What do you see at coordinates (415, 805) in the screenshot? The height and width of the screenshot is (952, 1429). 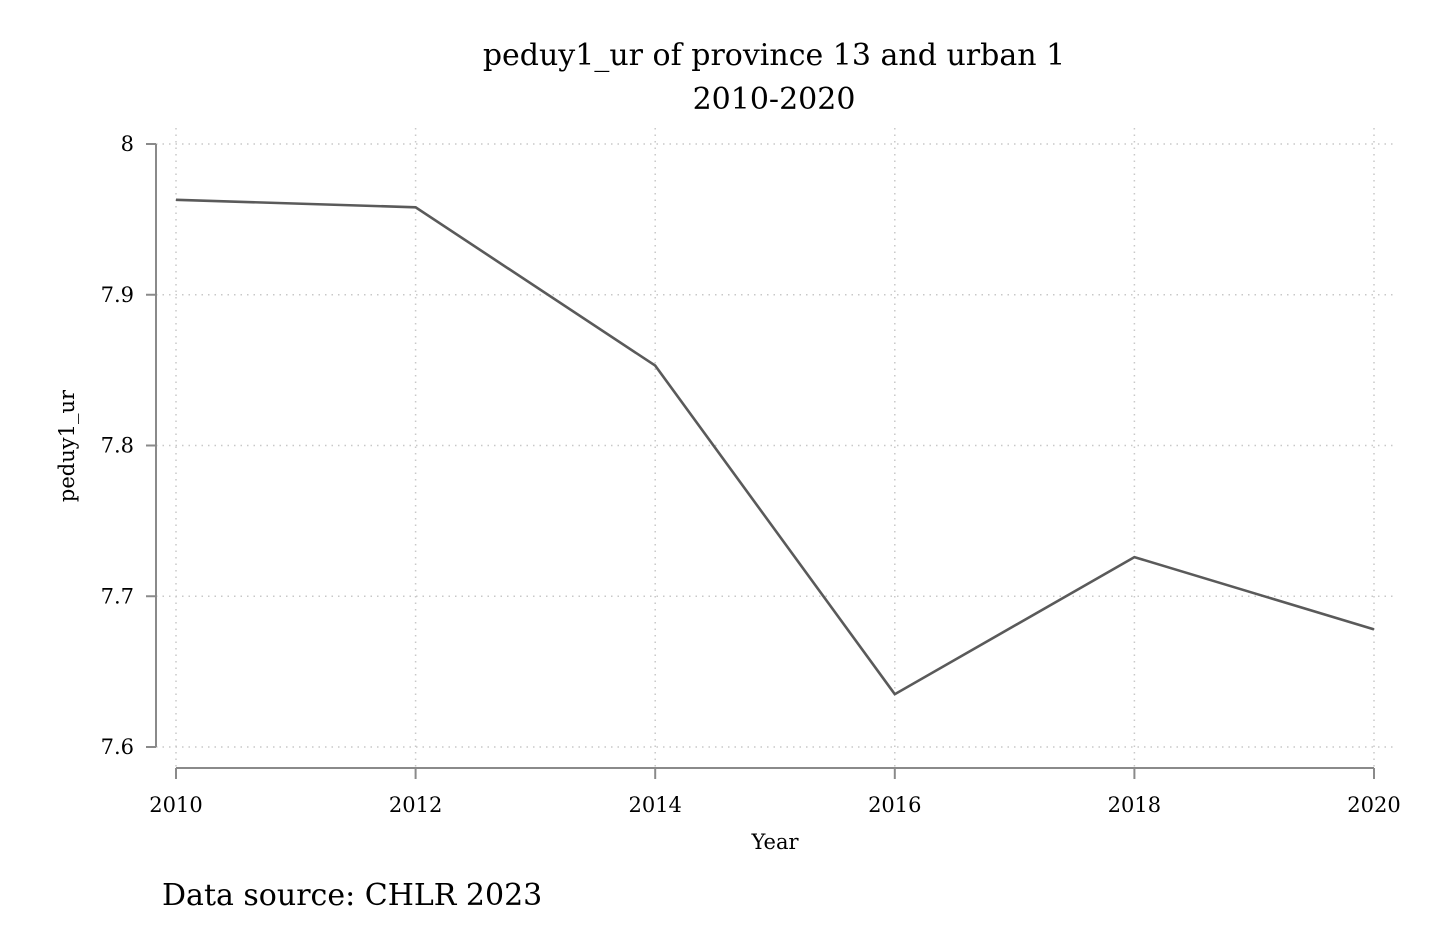 I see `x-tick-label: 2012` at bounding box center [415, 805].